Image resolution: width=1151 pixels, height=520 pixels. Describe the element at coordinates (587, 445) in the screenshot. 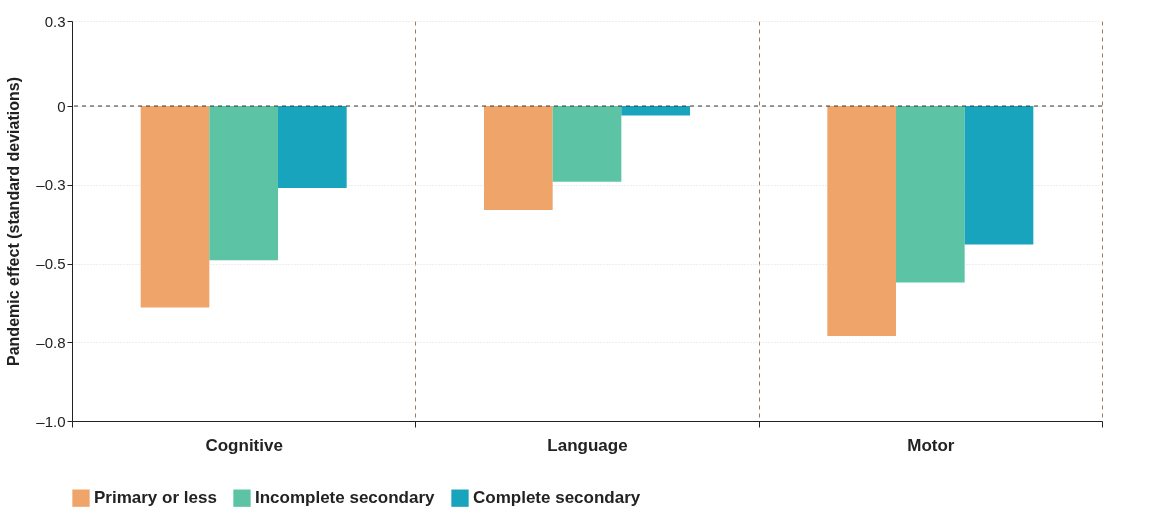

I see `x-tick-label: Language` at that location.